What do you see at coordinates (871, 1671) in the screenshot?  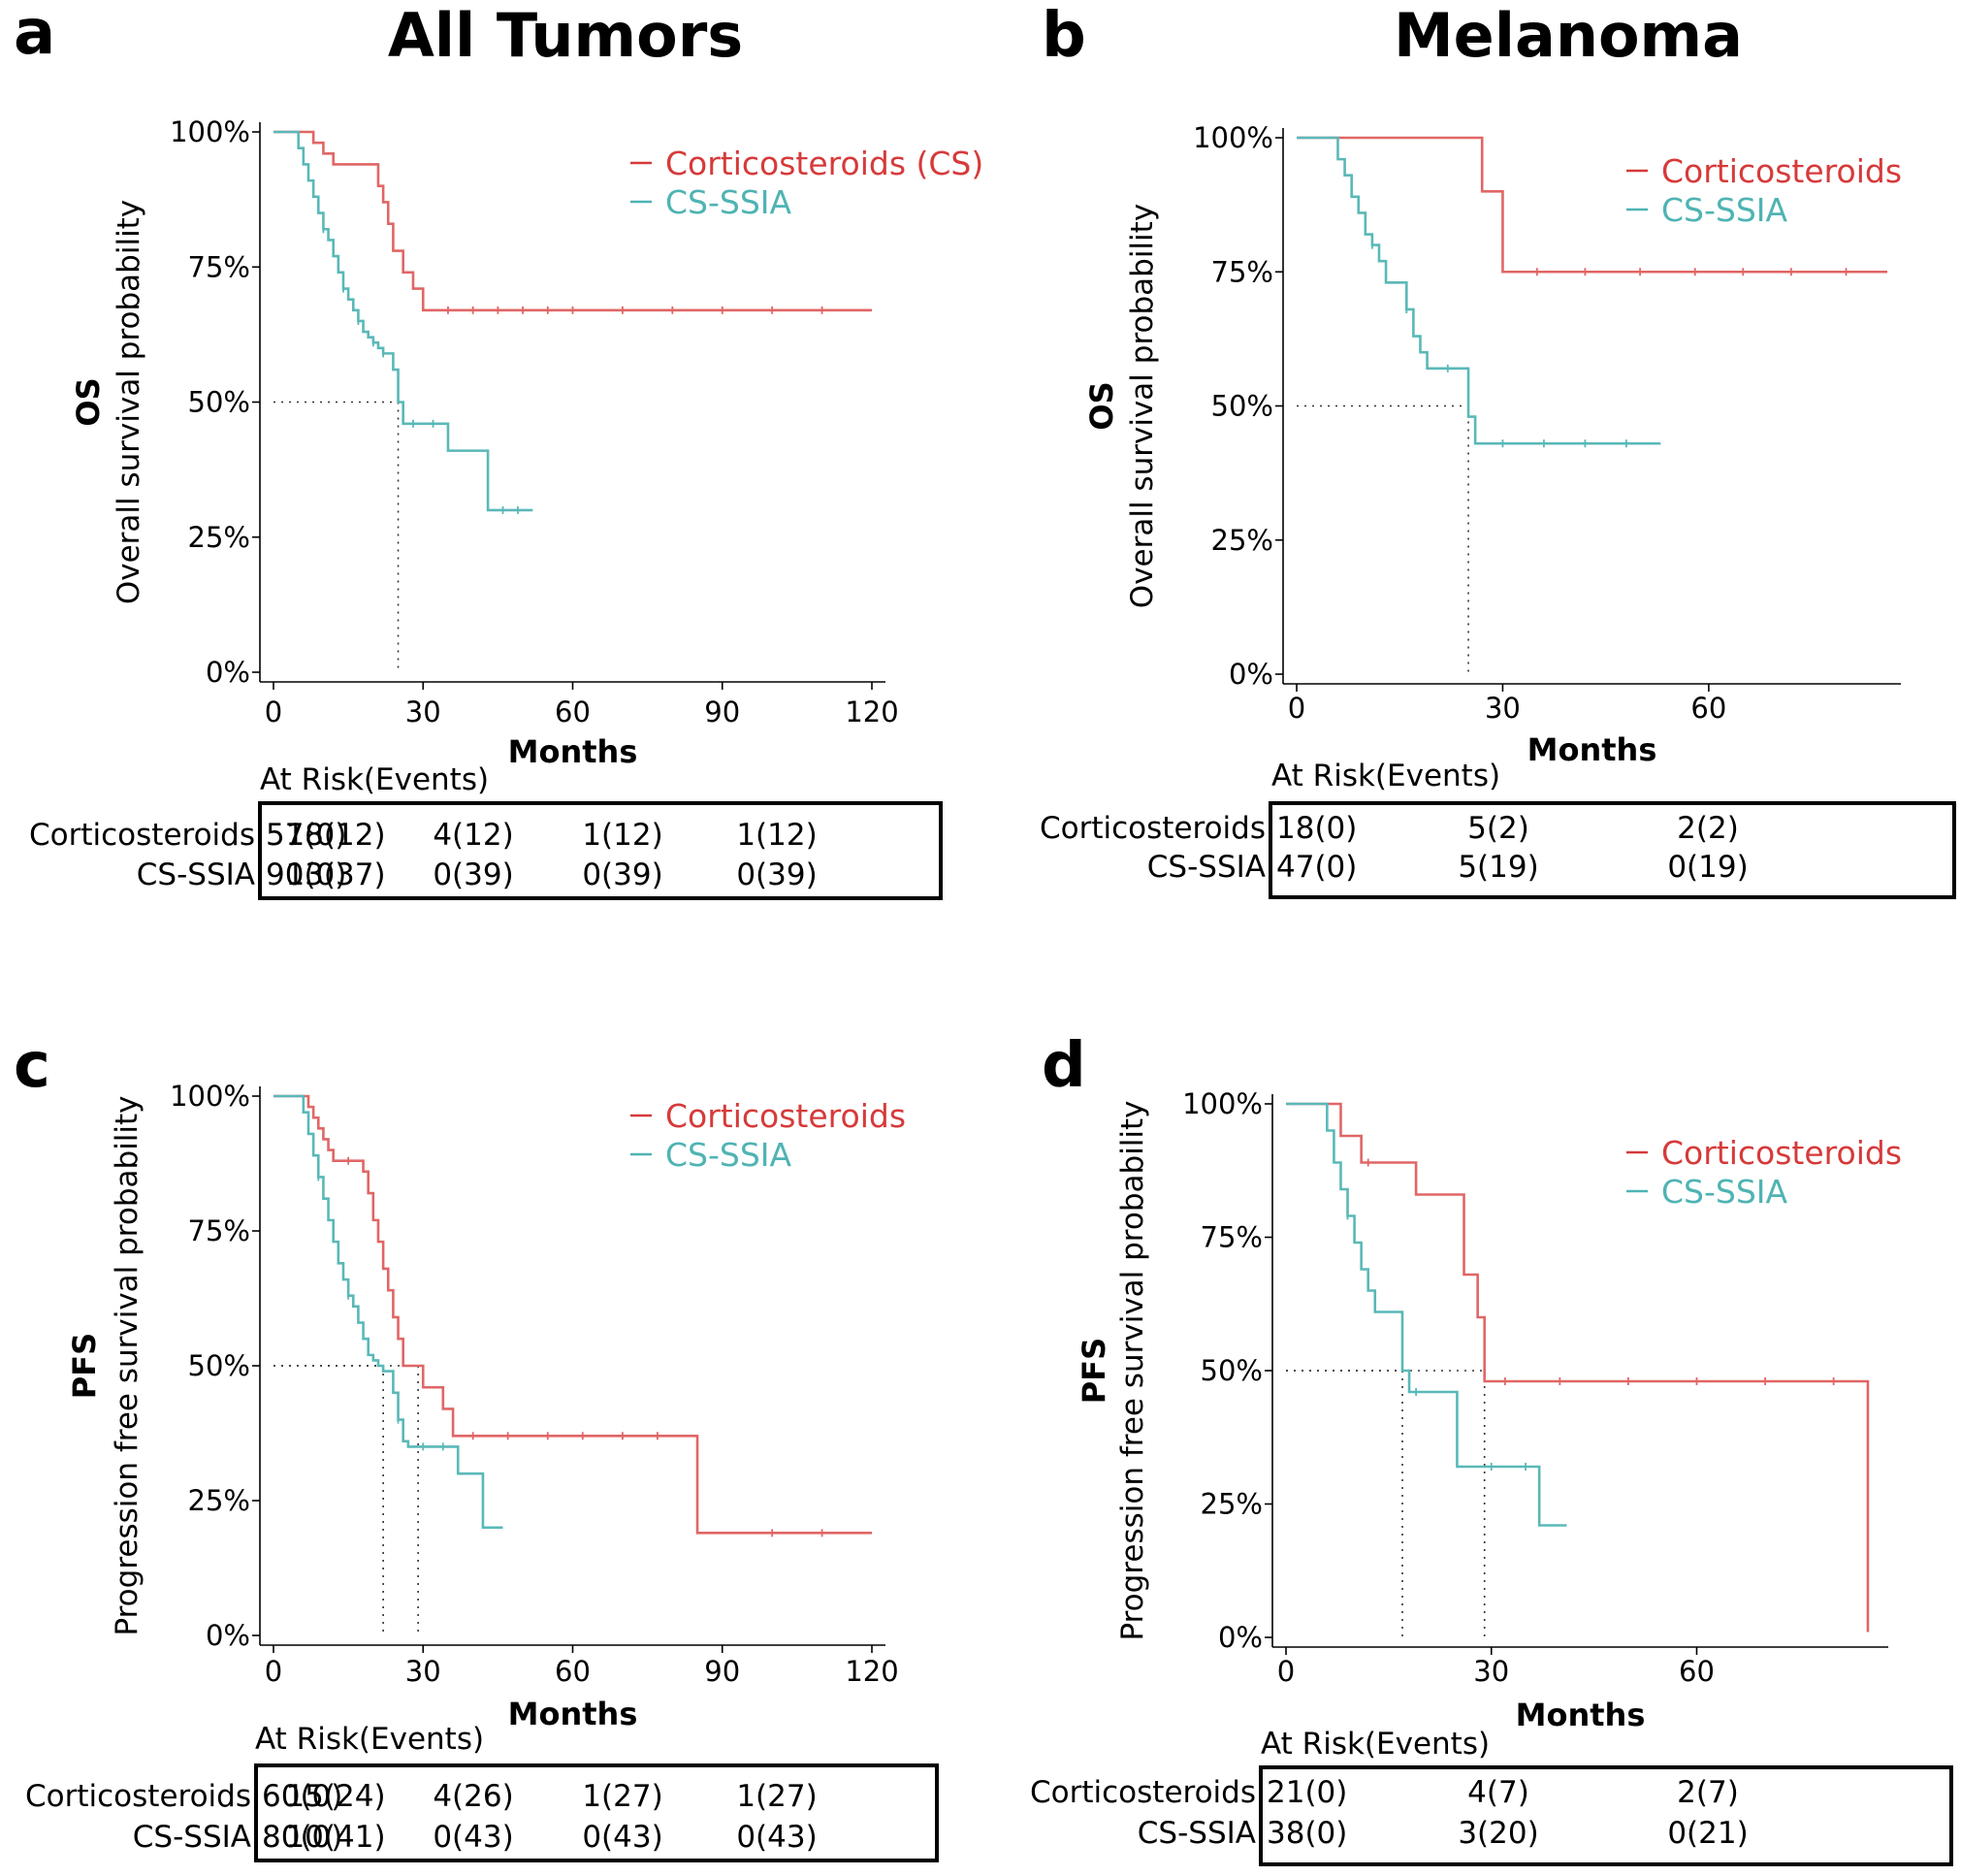 I see `x-tick-label: 120` at bounding box center [871, 1671].